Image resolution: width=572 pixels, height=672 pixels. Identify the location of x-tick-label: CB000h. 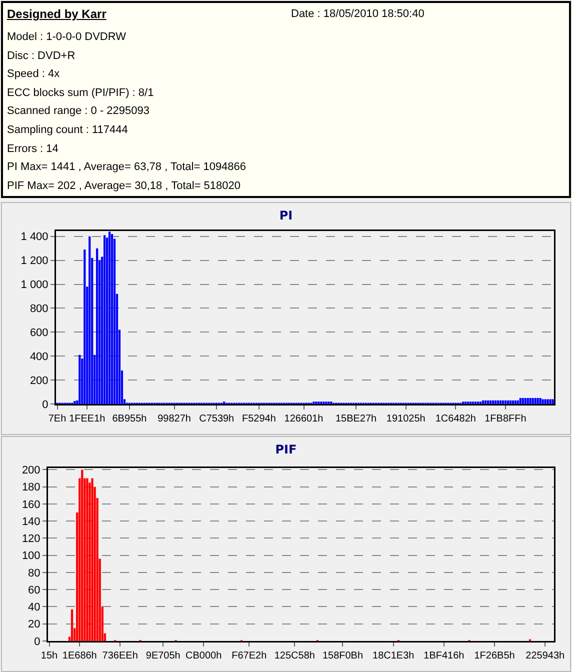
(204, 656).